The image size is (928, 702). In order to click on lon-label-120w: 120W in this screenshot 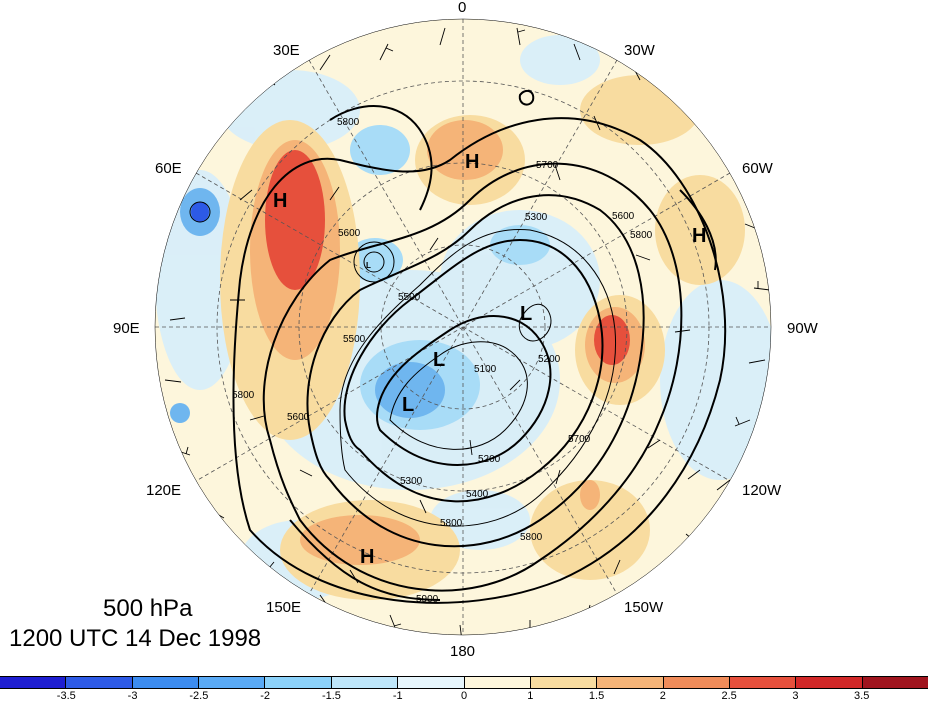, I will do `click(762, 490)`.